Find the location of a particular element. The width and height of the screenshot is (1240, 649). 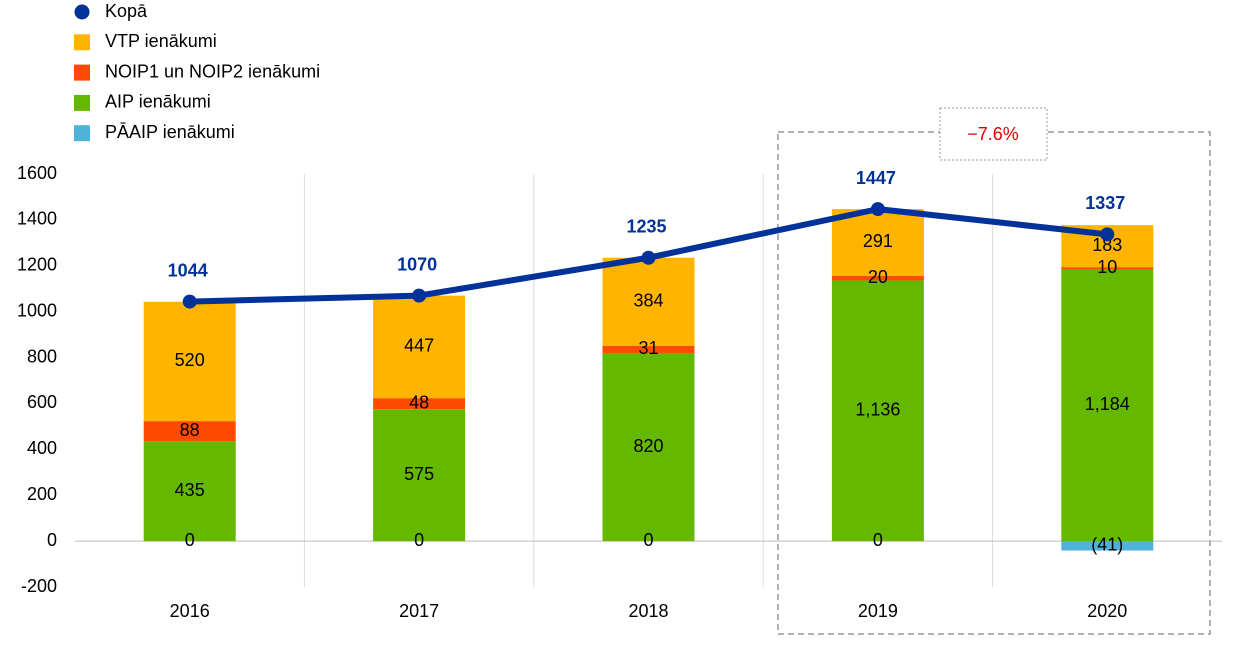

legend-label: VTP ienākumi is located at coordinates (161, 41).